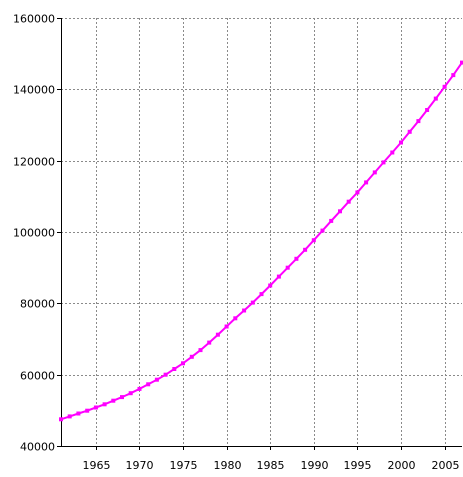  I want to click on y-tick-label: 120000, so click(34, 162).